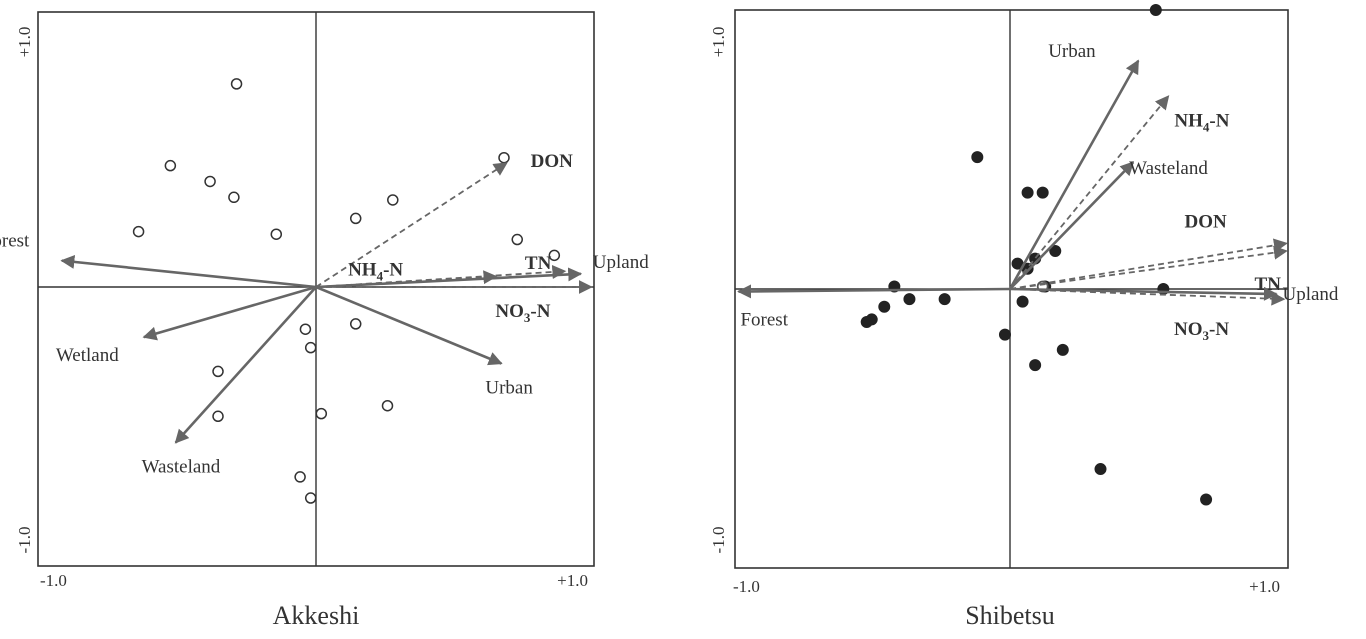  What do you see at coordinates (1206, 221) in the screenshot?
I see `shibetsu-vector-label-don: DON` at bounding box center [1206, 221].